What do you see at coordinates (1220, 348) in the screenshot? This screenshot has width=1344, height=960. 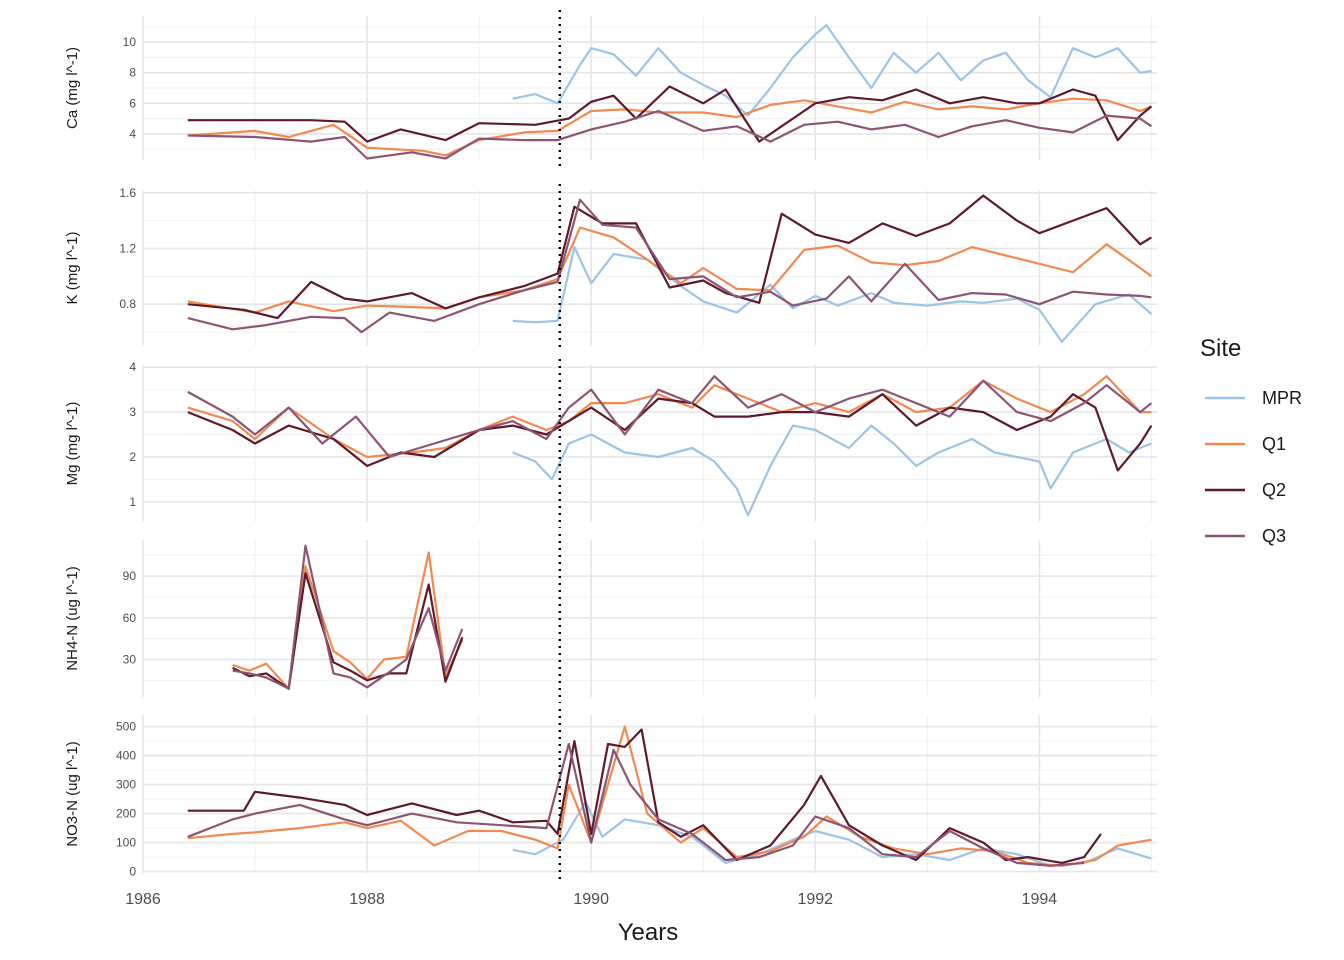 I see `legend-title: Site` at bounding box center [1220, 348].